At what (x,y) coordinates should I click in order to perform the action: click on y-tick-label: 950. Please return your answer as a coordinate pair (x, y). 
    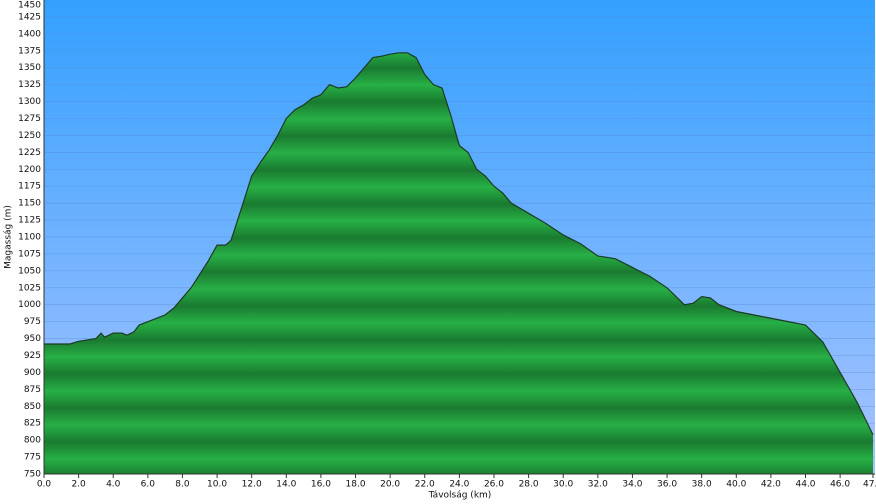
    Looking at the image, I should click on (32, 339).